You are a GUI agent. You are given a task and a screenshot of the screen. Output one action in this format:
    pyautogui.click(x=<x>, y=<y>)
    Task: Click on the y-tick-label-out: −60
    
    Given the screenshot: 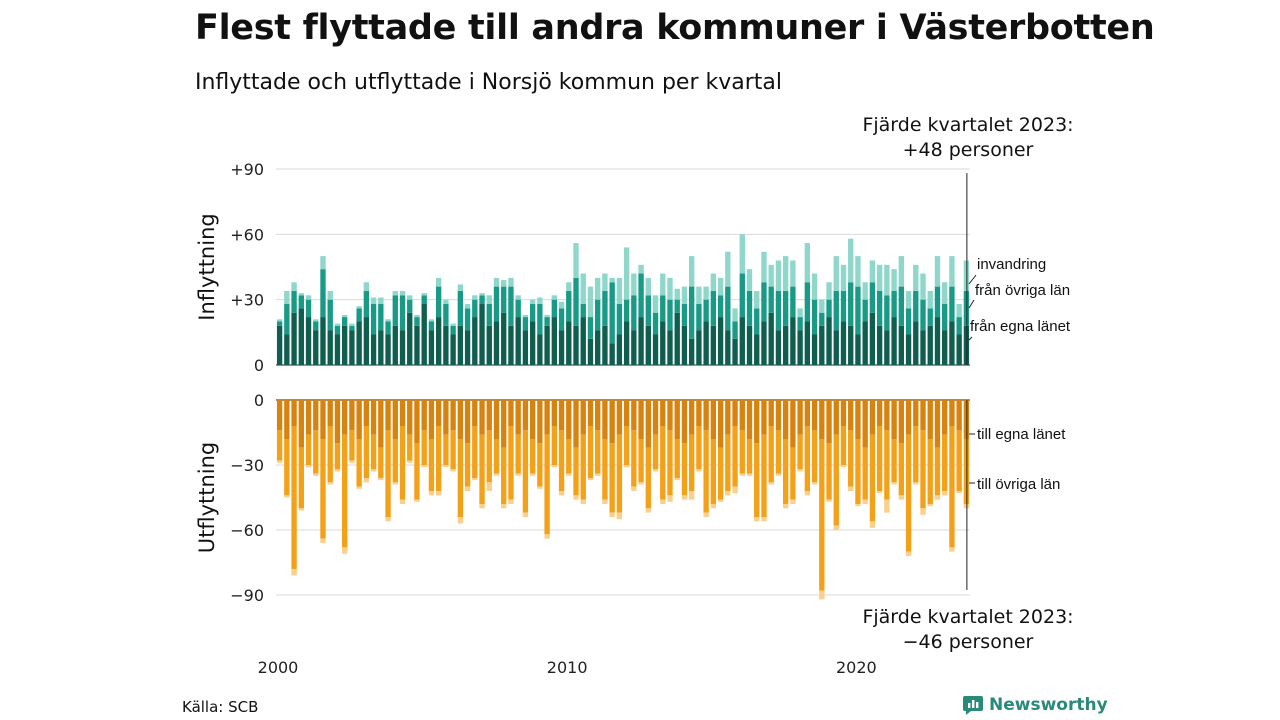 What is the action you would take?
    pyautogui.click(x=247, y=530)
    